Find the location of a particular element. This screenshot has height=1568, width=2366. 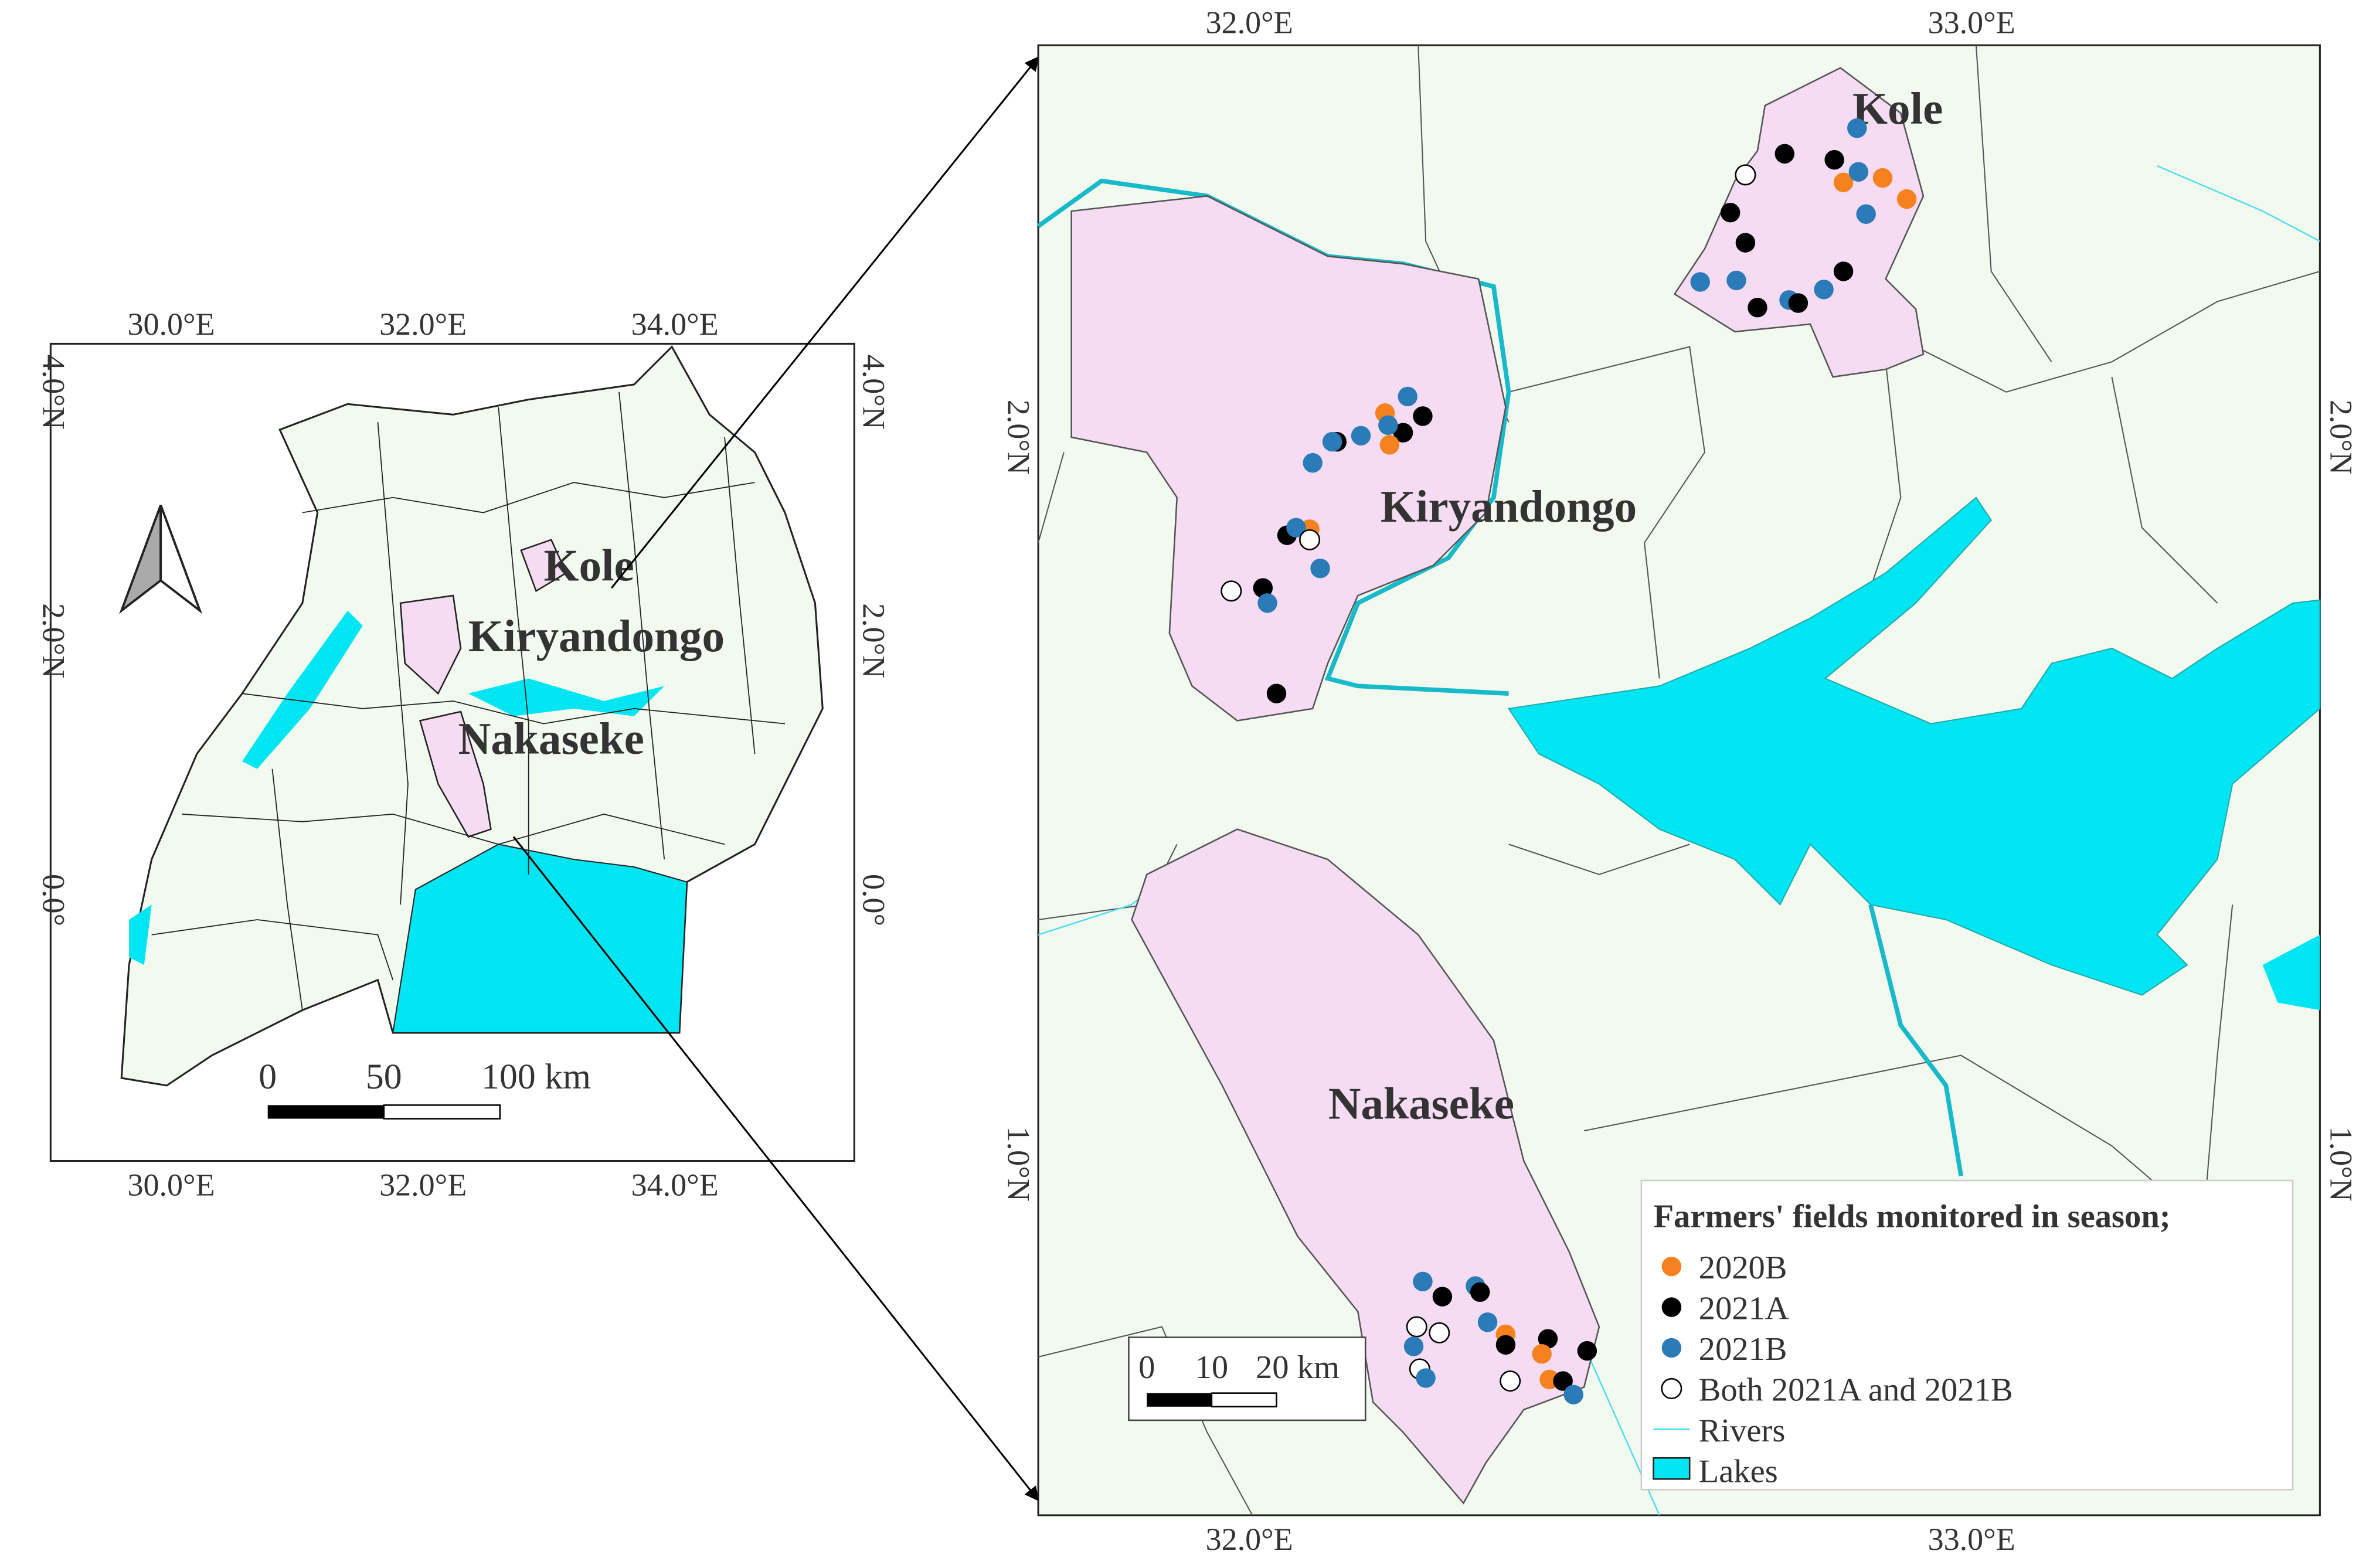

kiryandongo-overview is located at coordinates (431, 645).